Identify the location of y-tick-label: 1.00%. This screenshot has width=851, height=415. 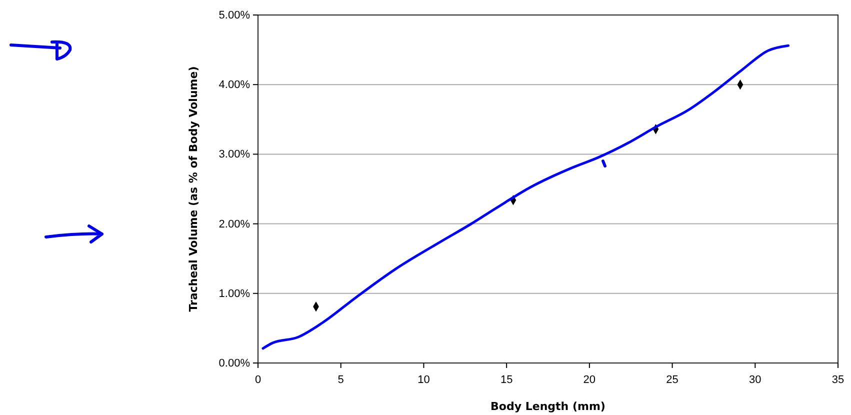
(234, 294).